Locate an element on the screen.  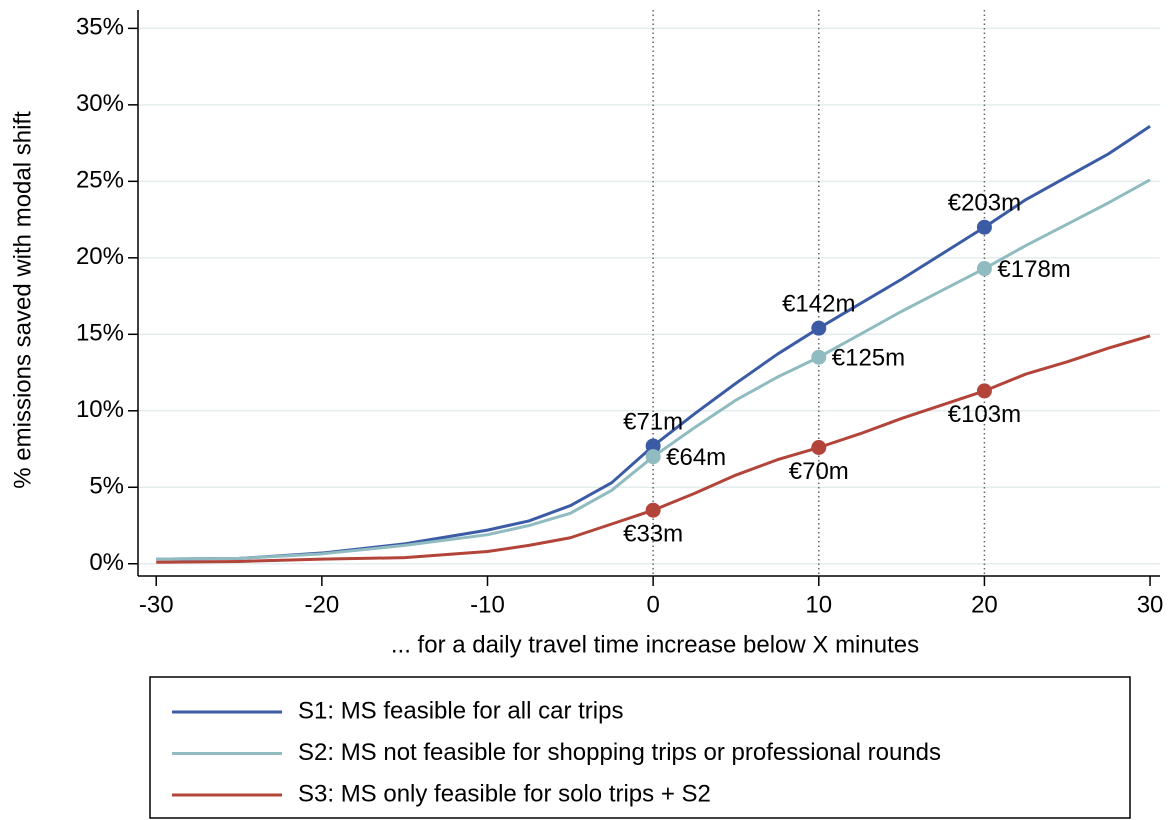
data-label: €71m is located at coordinates (653, 421).